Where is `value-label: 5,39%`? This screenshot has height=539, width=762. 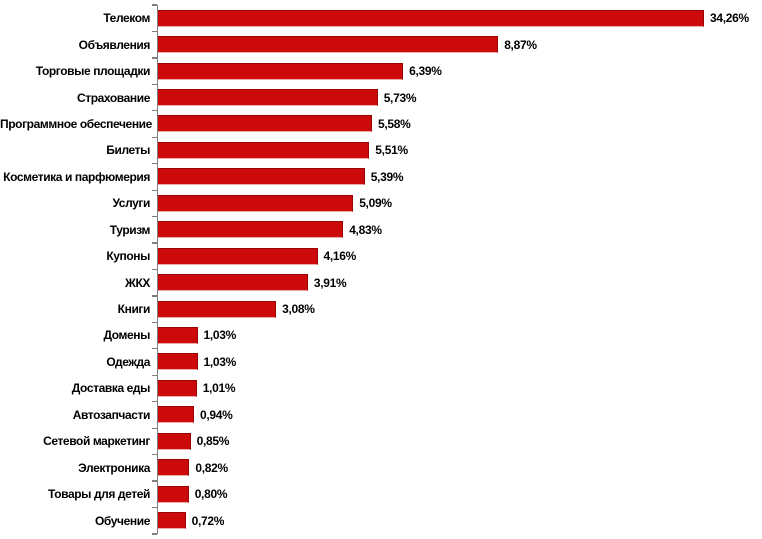
value-label: 5,39% is located at coordinates (387, 176).